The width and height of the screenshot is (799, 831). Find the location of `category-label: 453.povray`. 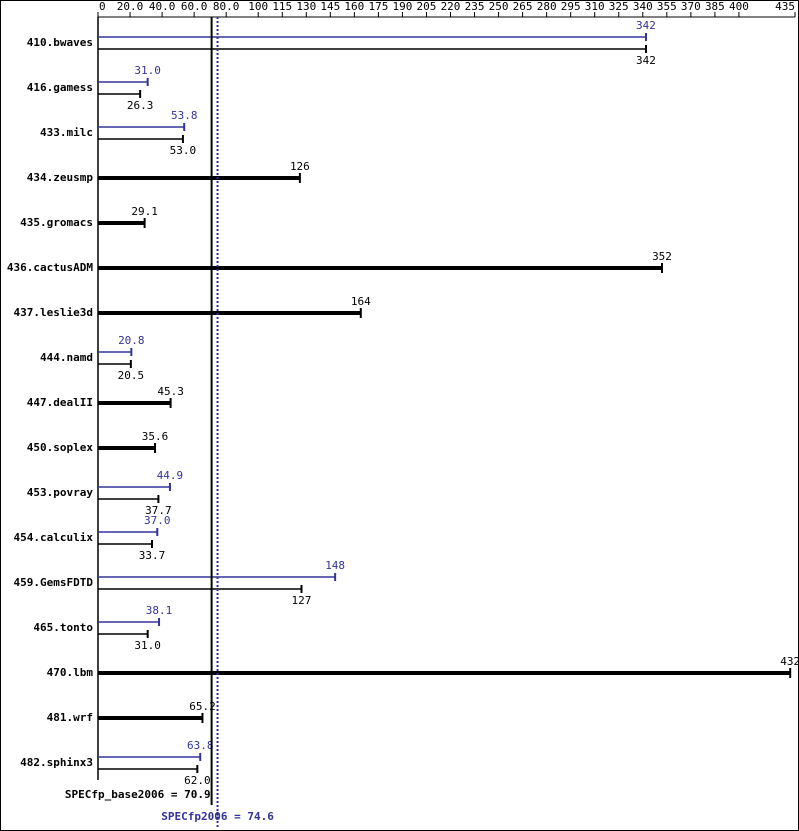

category-label: 453.povray is located at coordinates (60, 492).